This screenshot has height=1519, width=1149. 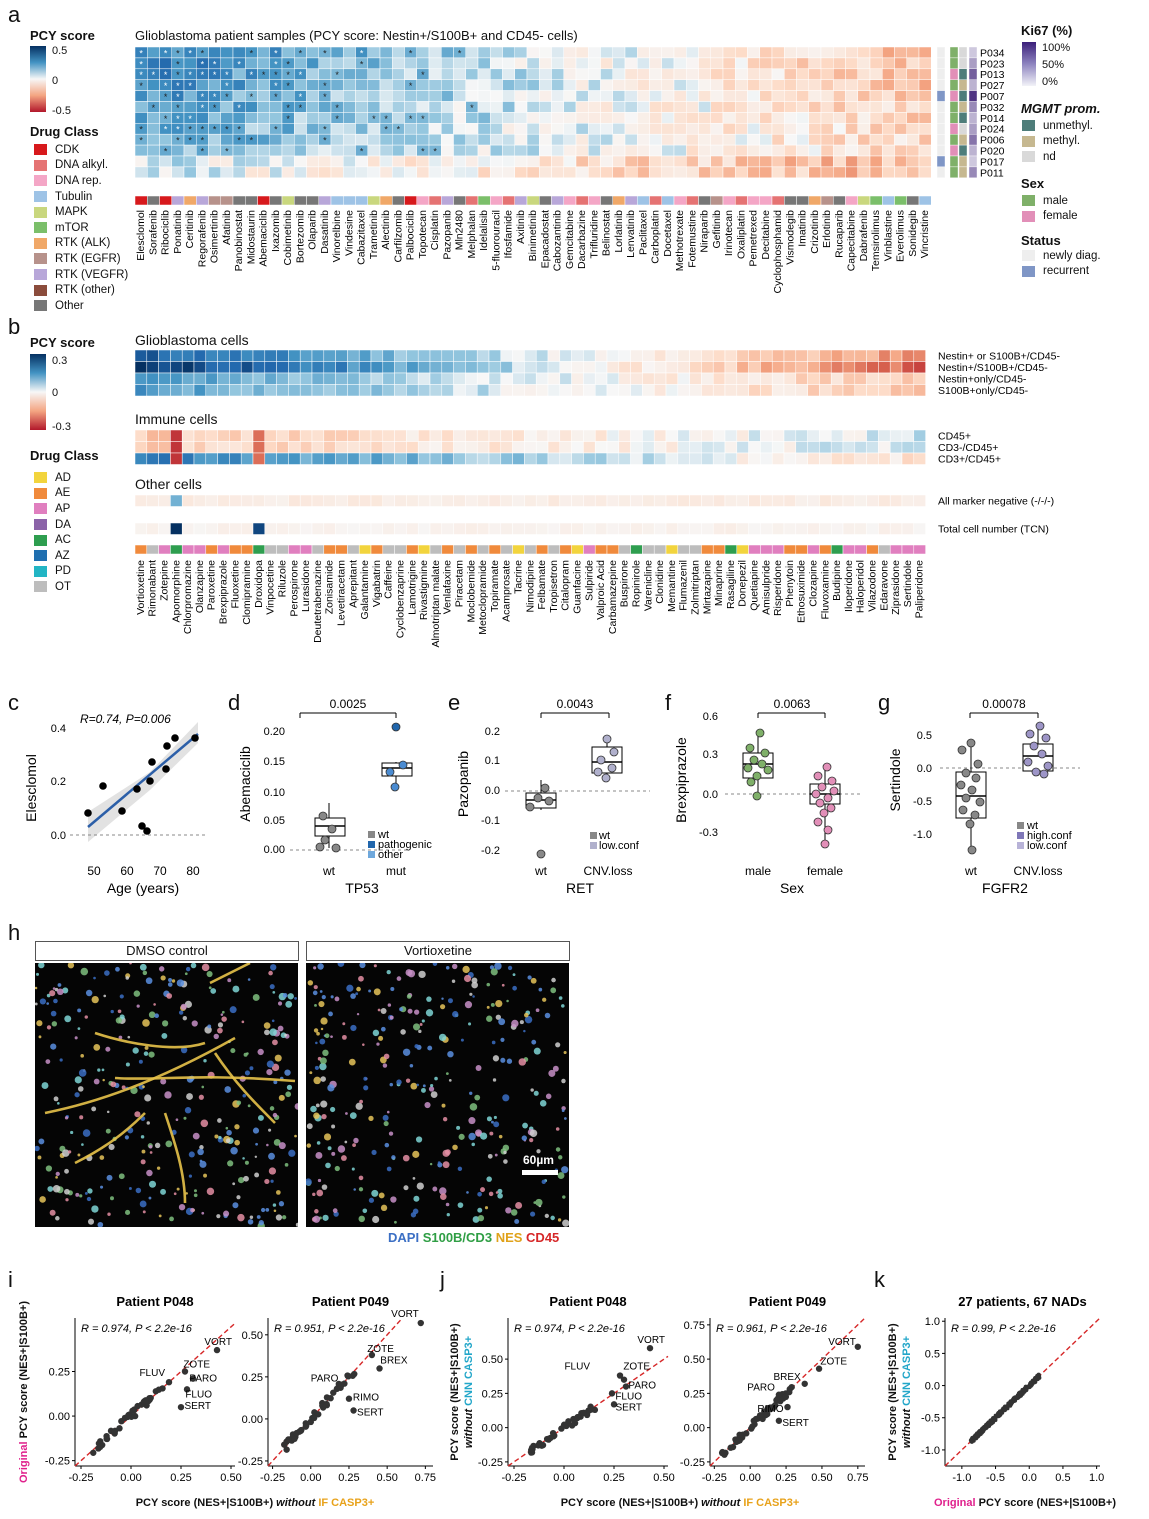 What do you see at coordinates (490, 1463) in the screenshot?
I see `y-tick-label: -0.25` at bounding box center [490, 1463].